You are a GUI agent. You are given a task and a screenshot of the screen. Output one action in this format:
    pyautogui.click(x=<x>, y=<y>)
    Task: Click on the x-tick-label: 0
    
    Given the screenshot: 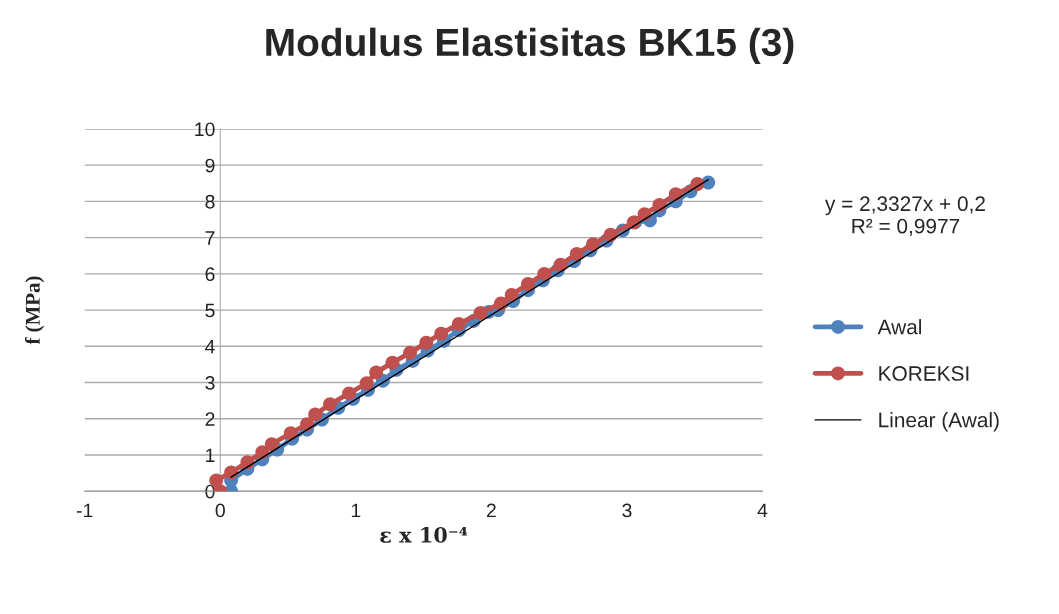 What is the action you would take?
    pyautogui.click(x=220, y=510)
    